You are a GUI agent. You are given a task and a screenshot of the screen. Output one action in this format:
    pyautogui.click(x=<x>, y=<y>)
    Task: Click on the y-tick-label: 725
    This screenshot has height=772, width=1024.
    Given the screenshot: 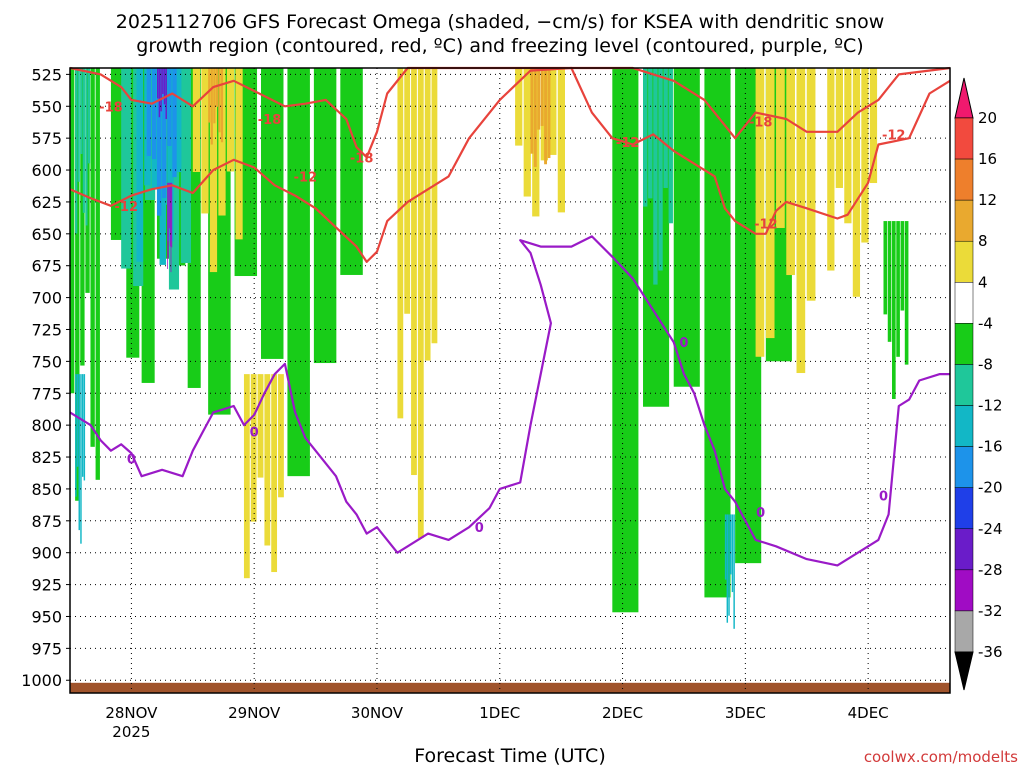 What is the action you would take?
    pyautogui.click(x=46, y=329)
    